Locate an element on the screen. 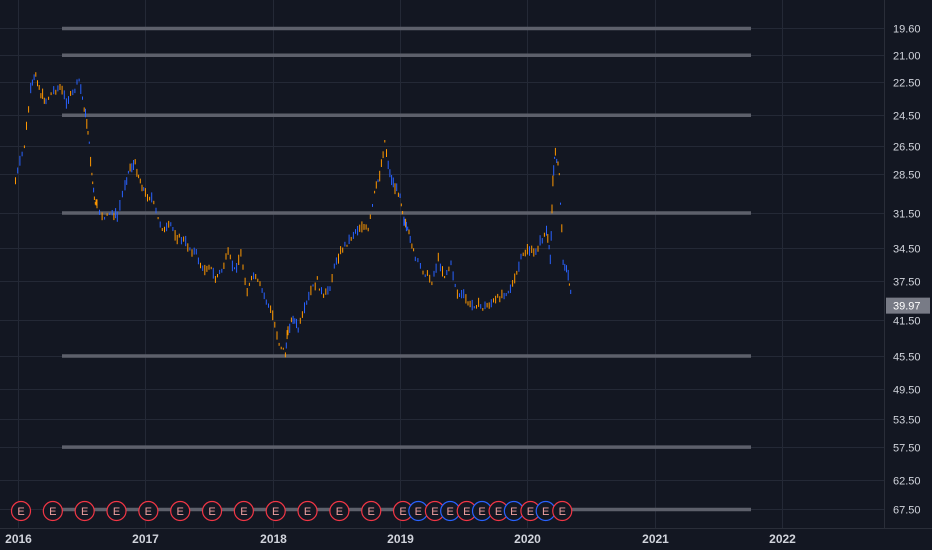 Image resolution: width=932 pixels, height=550 pixels. last-price-marker: 39.97 is located at coordinates (908, 305).